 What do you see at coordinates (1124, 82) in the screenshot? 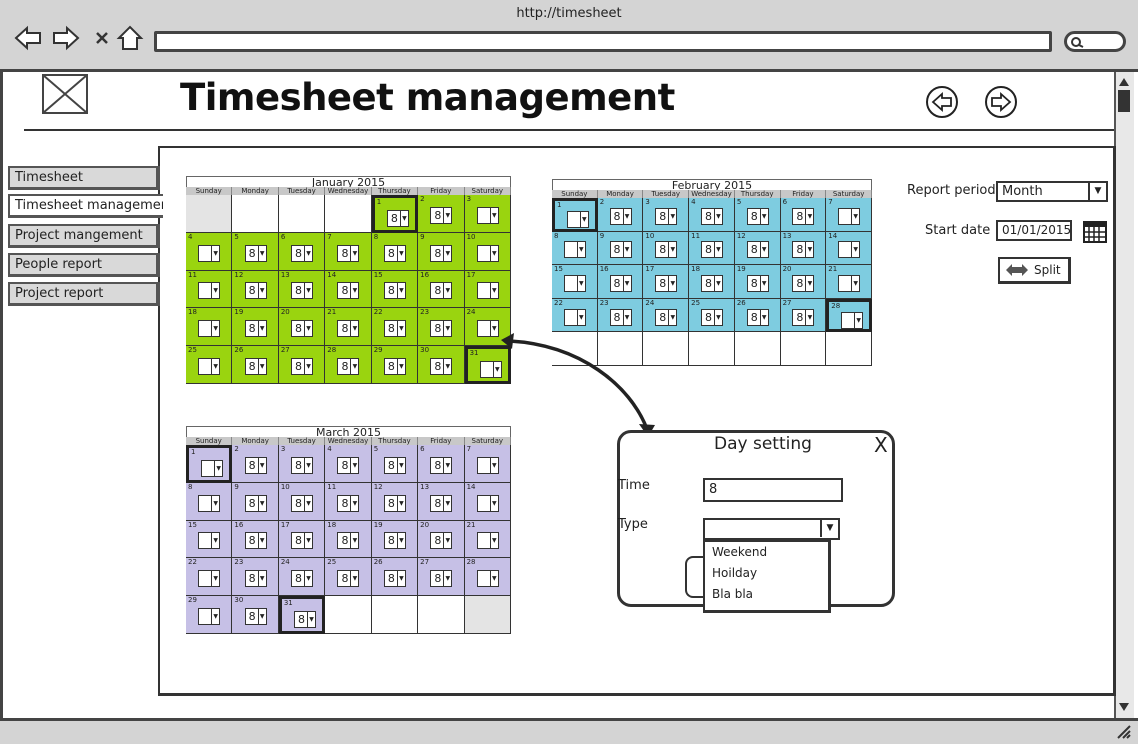
I see `scroll-up-arrow-icon` at bounding box center [1124, 82].